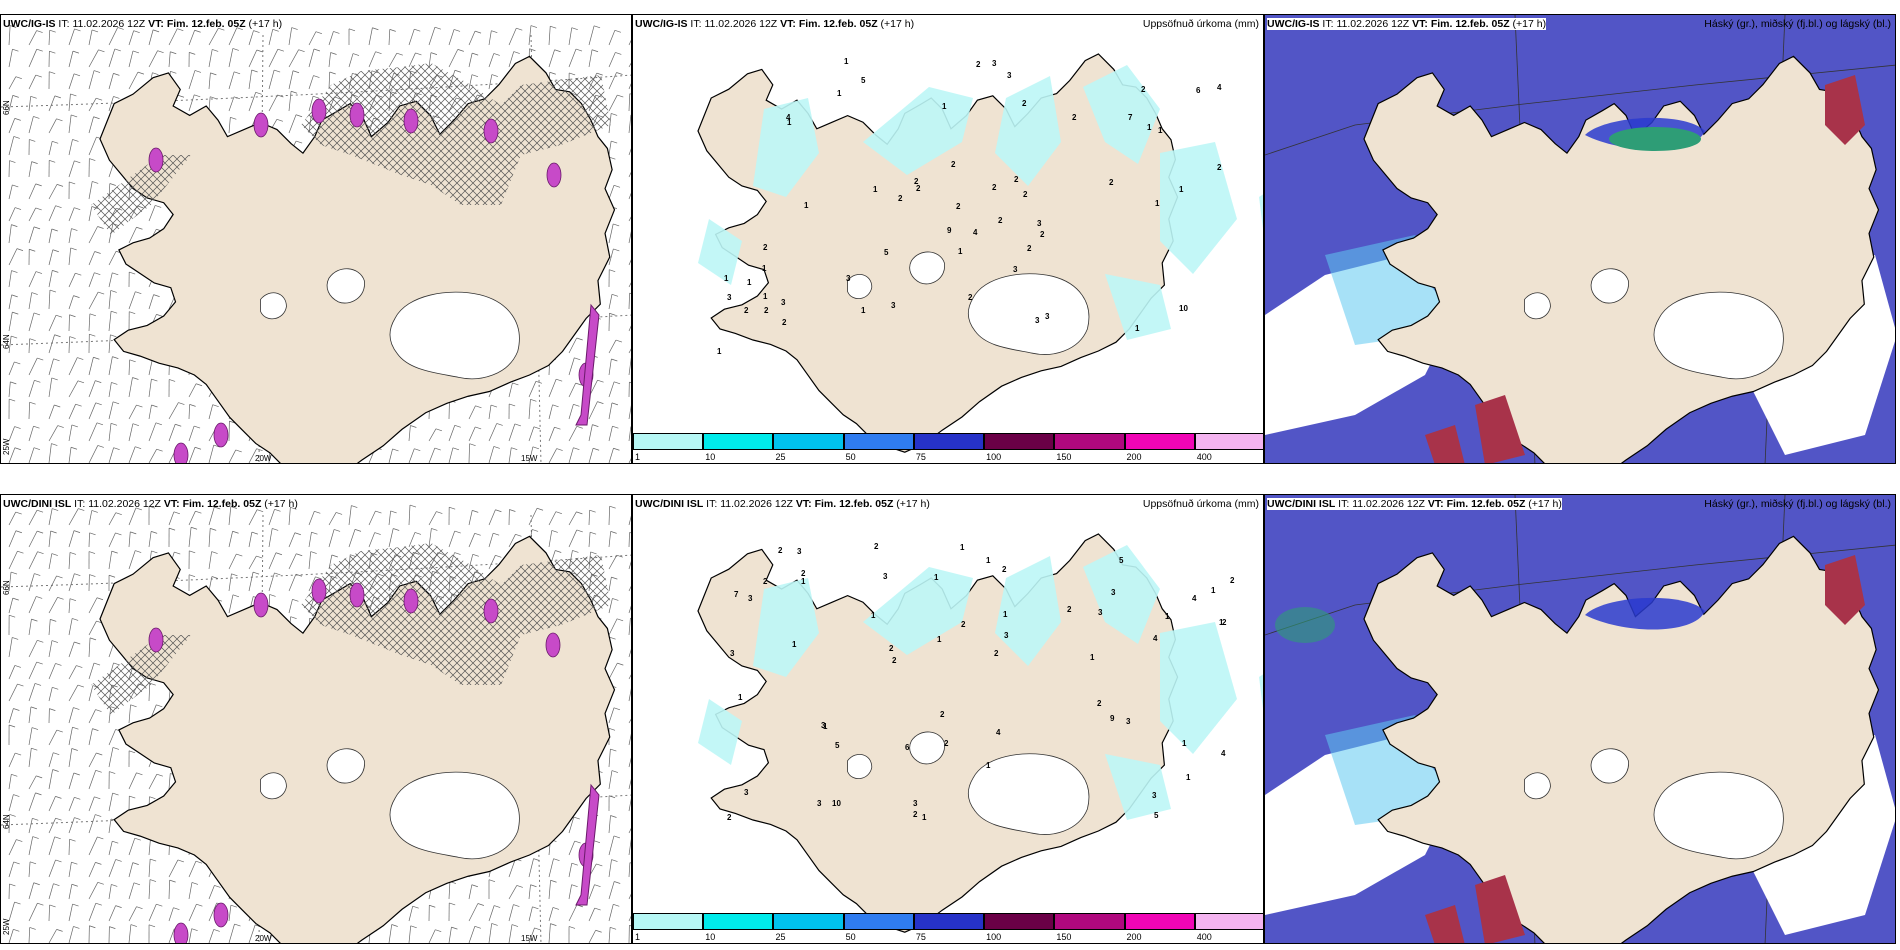 Image resolution: width=1900 pixels, height=950 pixels. What do you see at coordinates (638, 457) in the screenshot?
I see `colorbar-label: 1` at bounding box center [638, 457].